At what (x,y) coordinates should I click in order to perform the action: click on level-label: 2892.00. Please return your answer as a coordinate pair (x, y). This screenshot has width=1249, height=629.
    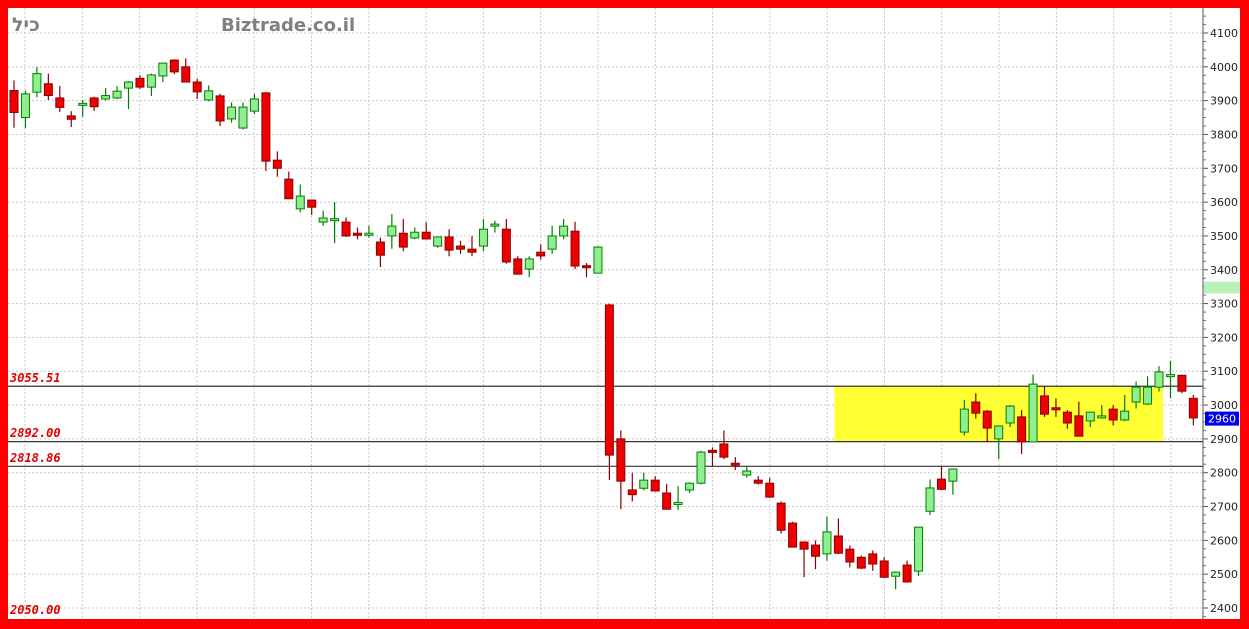
    Looking at the image, I should click on (35, 433).